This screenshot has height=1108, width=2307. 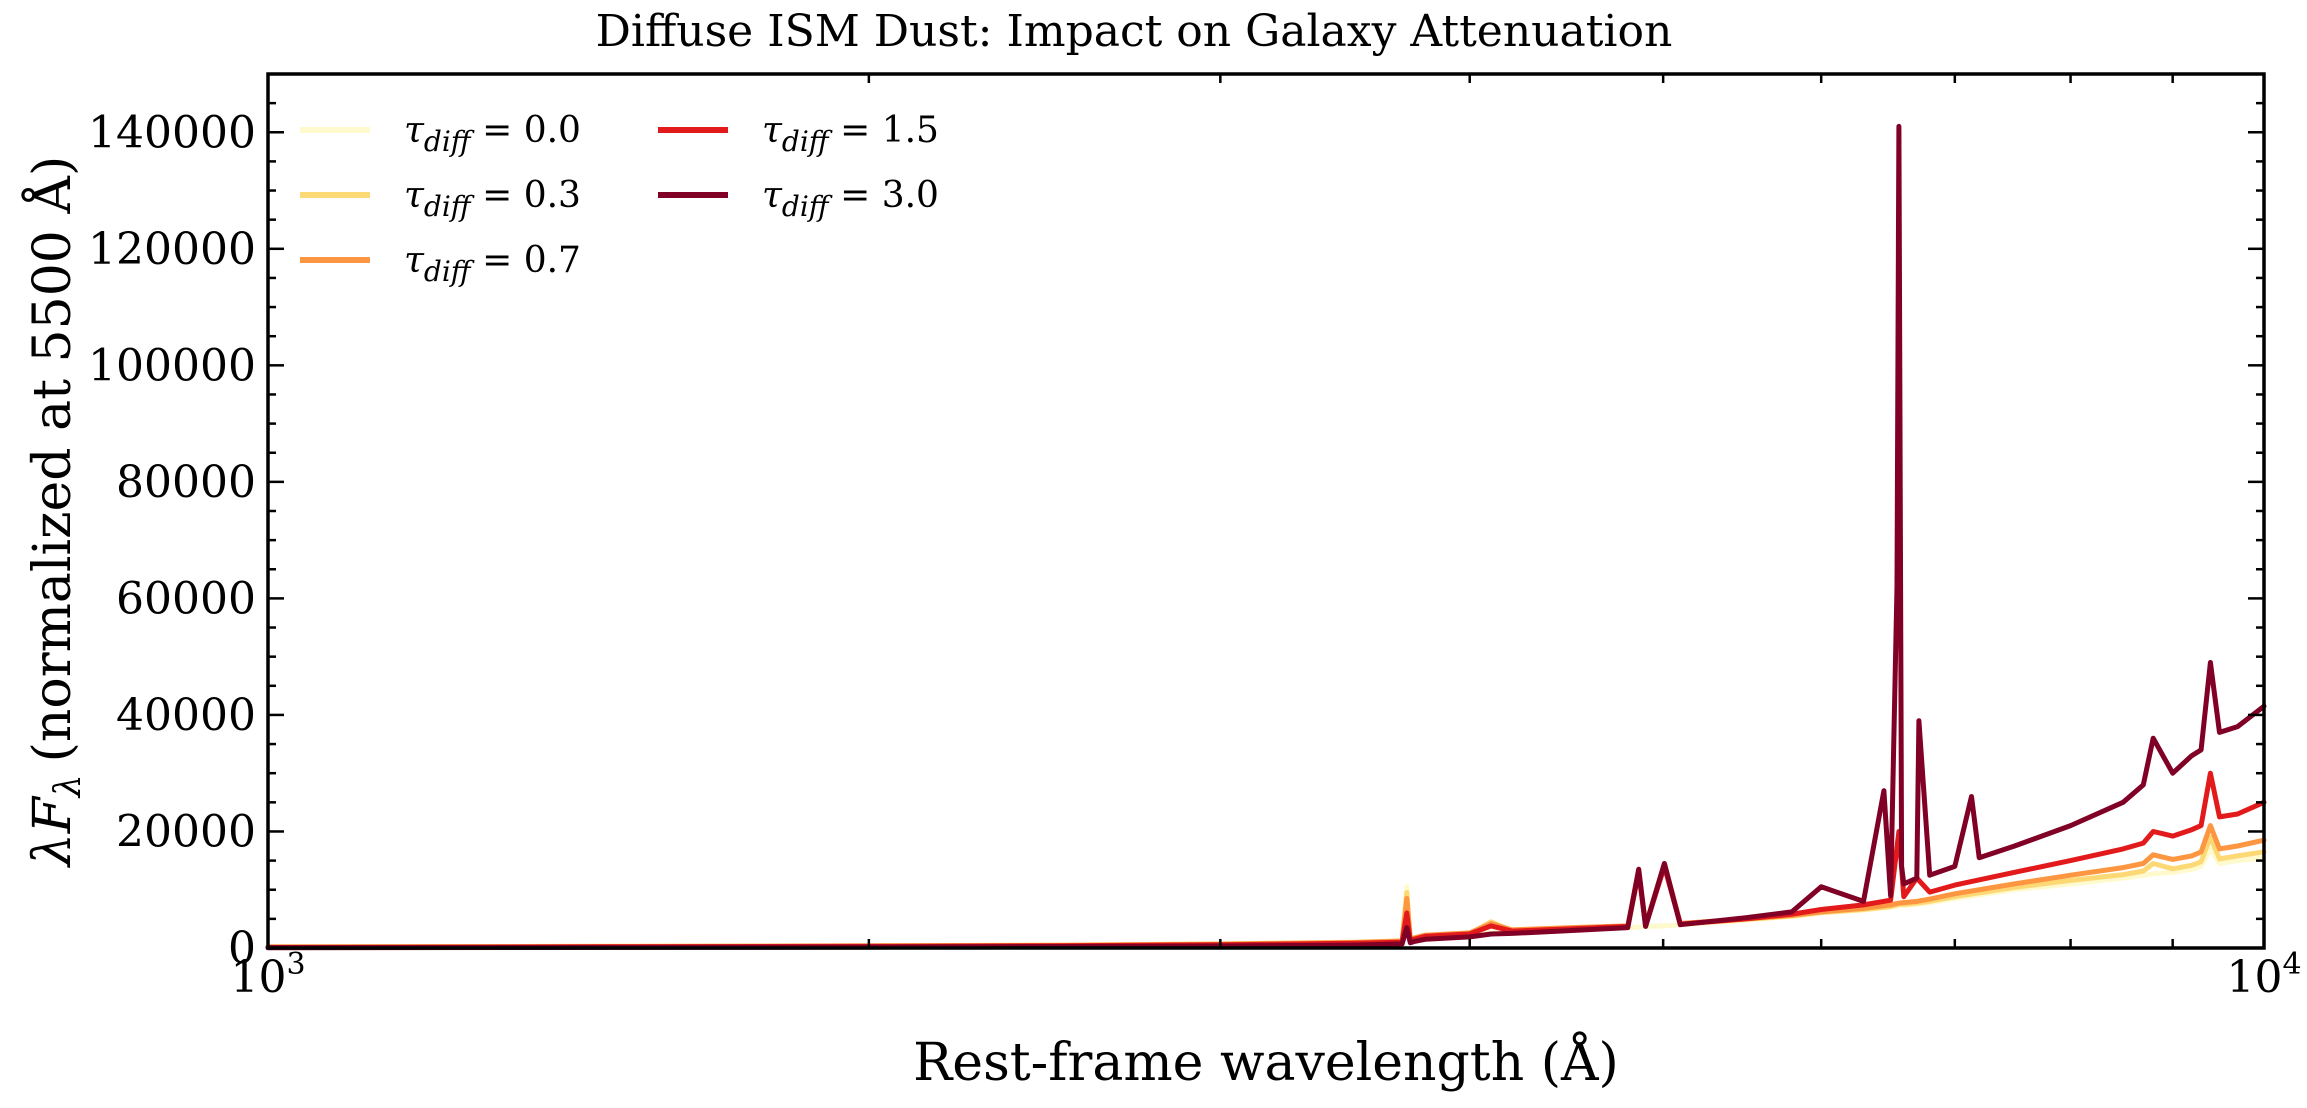 What do you see at coordinates (172, 249) in the screenshot?
I see `y-tick-label: 120000` at bounding box center [172, 249].